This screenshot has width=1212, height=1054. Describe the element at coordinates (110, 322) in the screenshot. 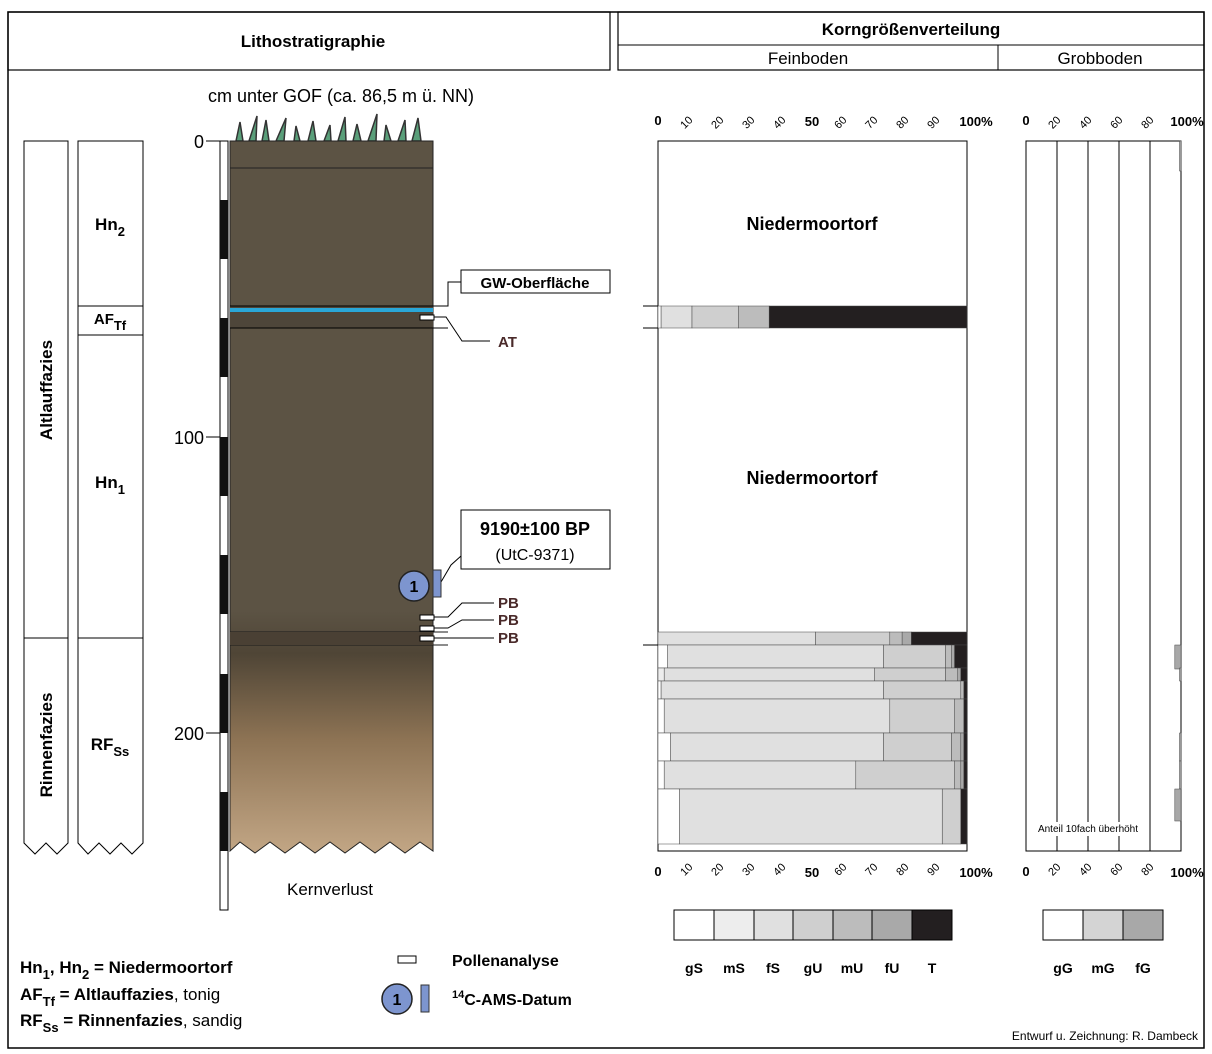

I see `unit-aftf-label: AFTf` at that location.